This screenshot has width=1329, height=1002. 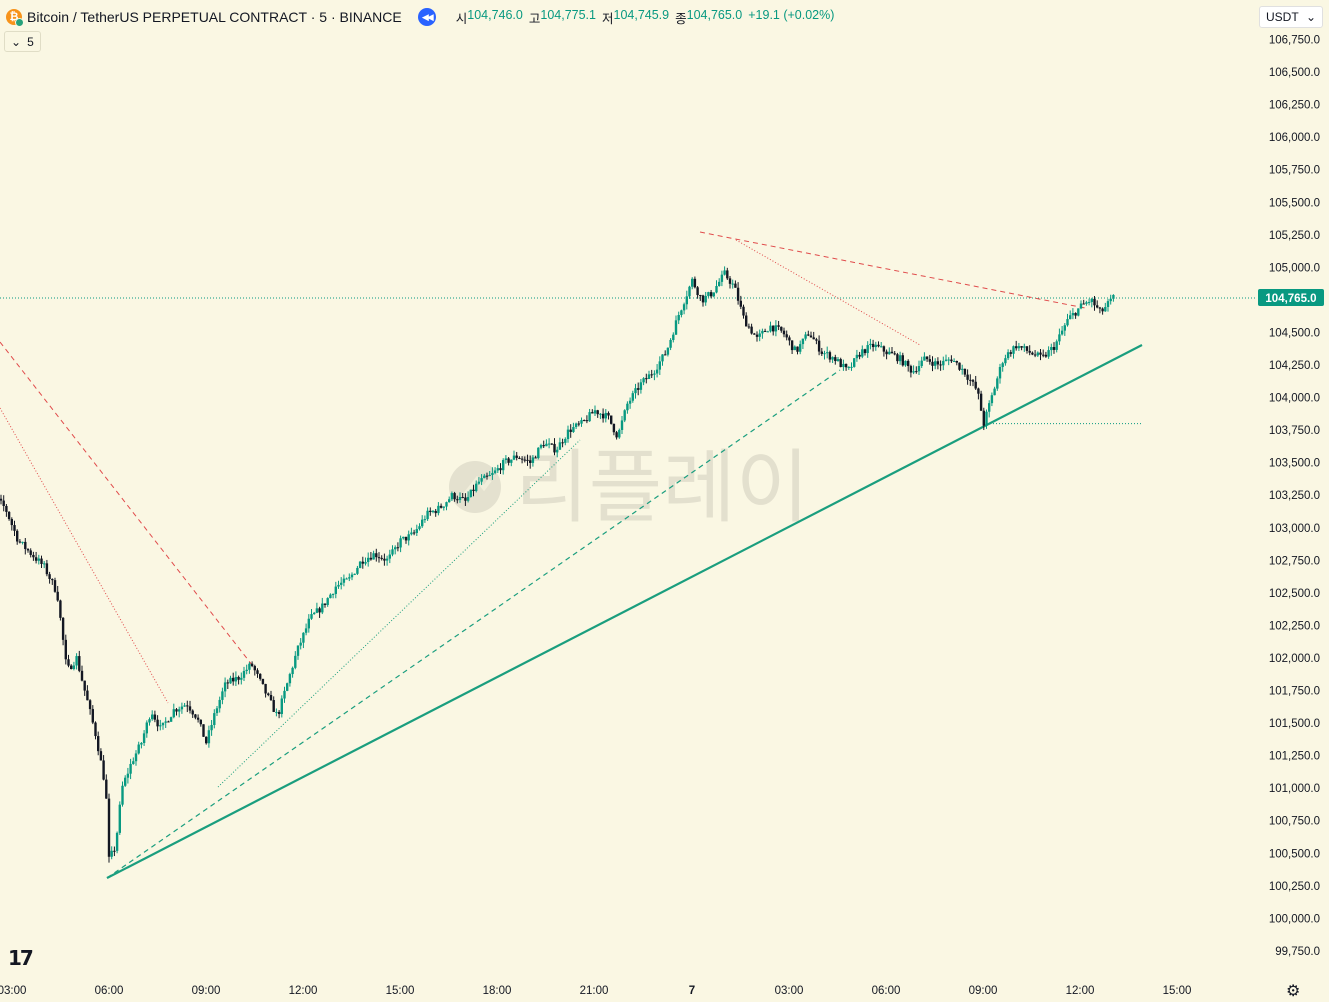 I want to click on price-tick-label: 103,750.0, so click(x=1294, y=431).